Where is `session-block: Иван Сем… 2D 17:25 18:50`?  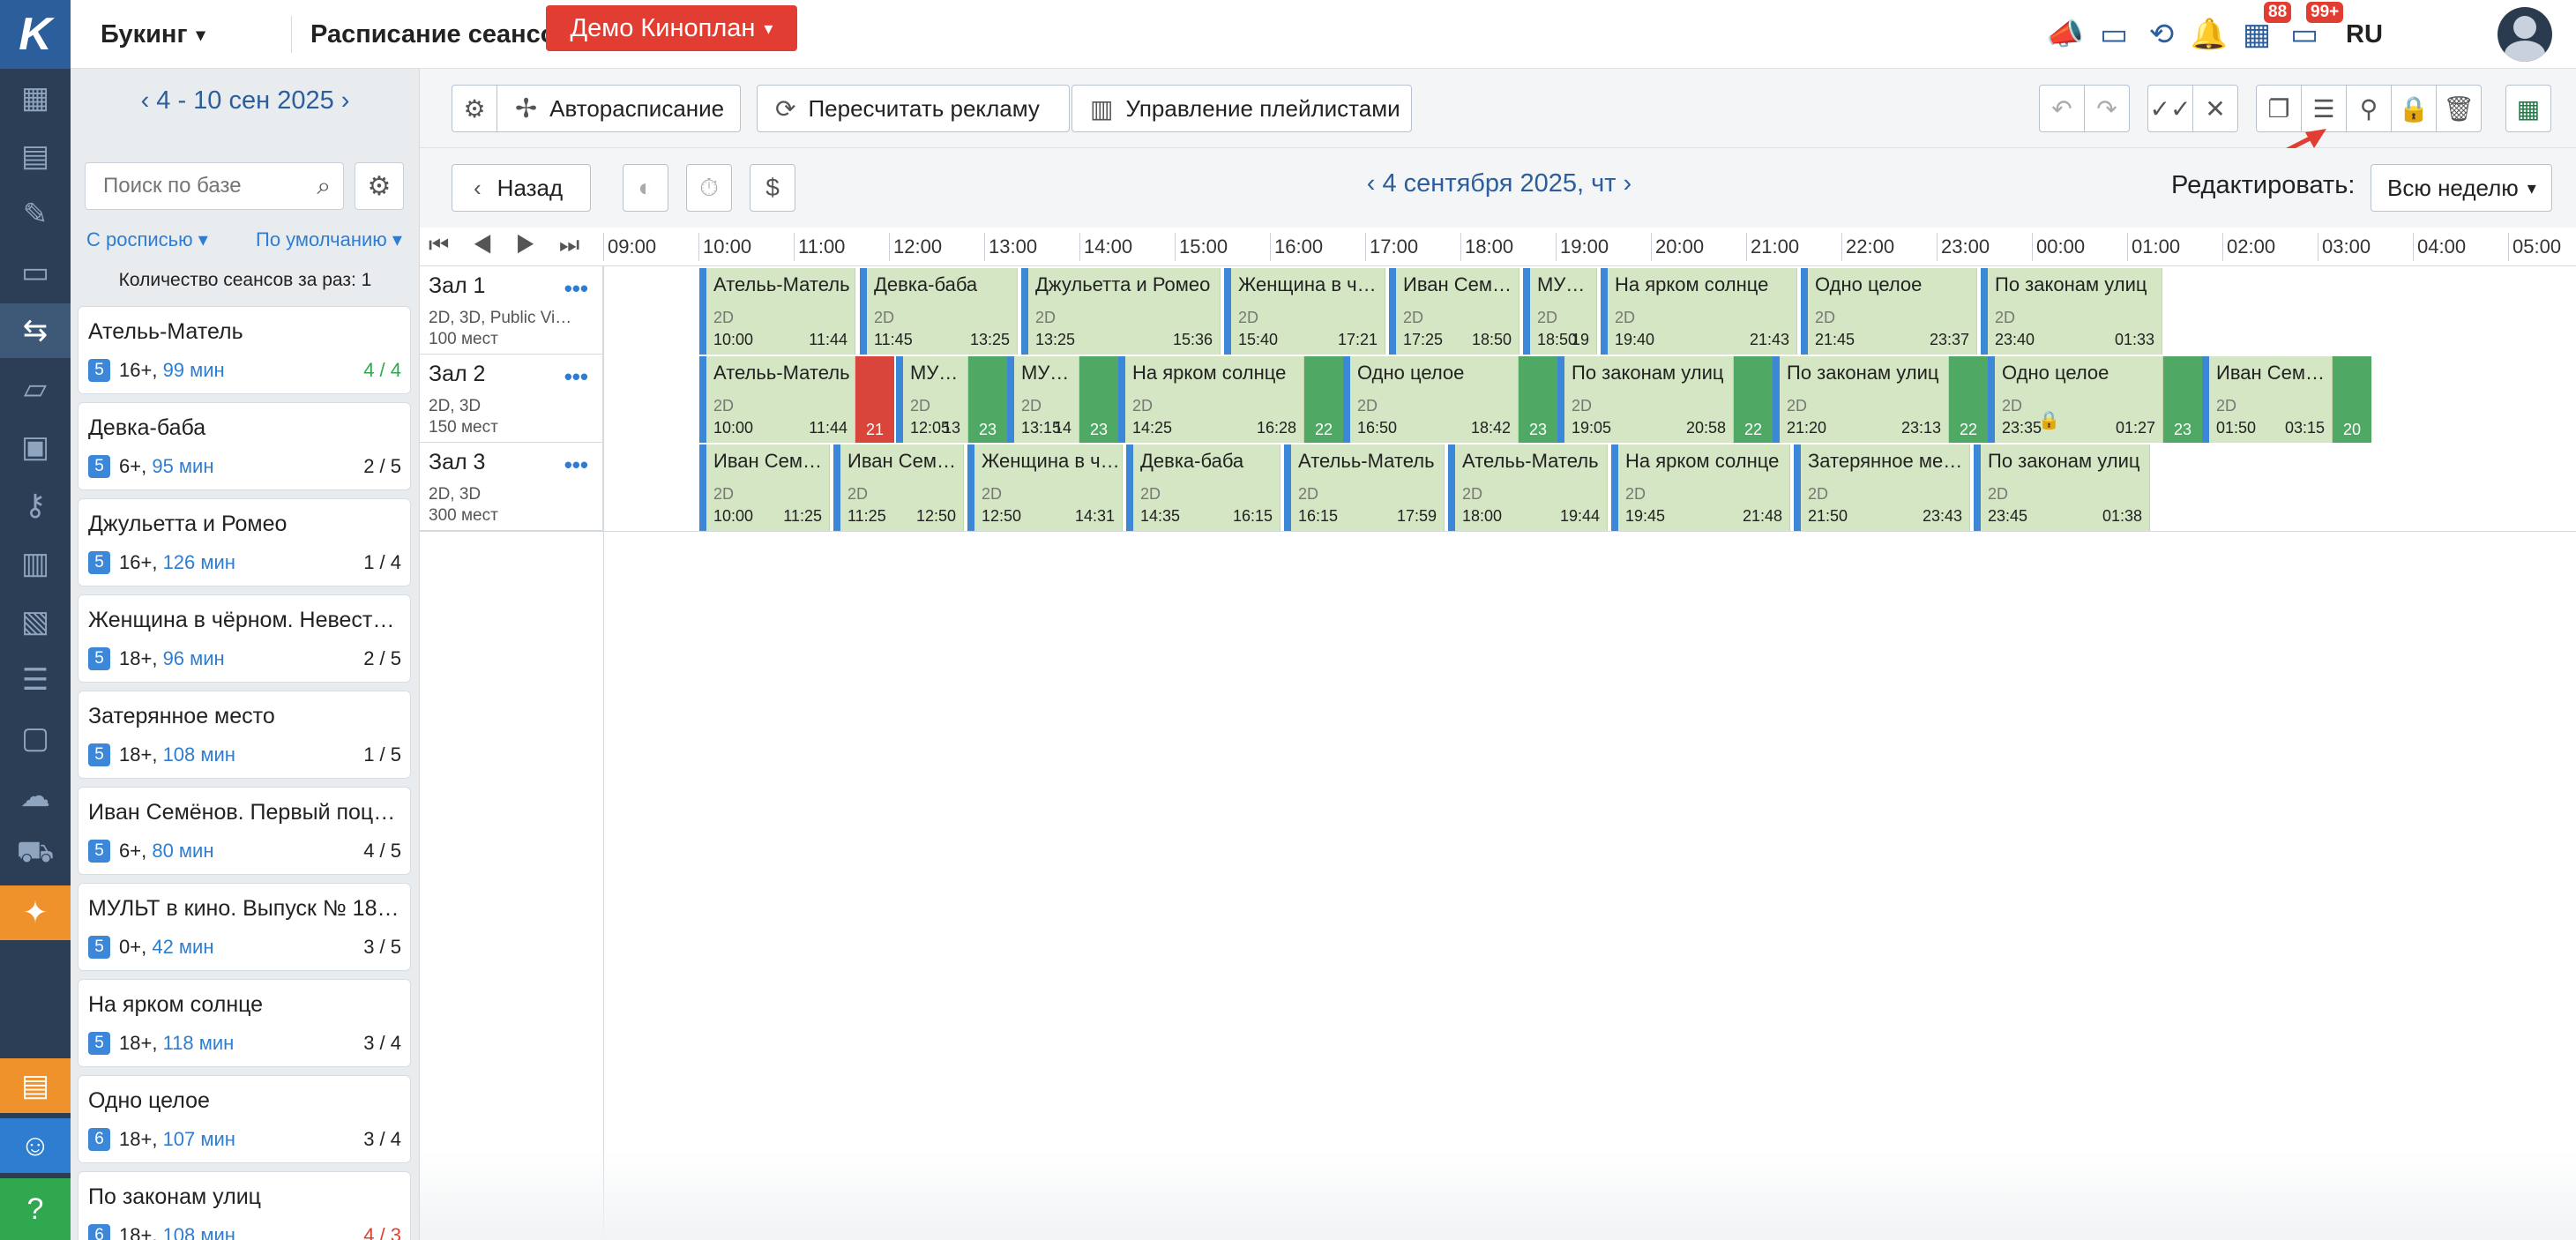
session-block: Иван Сем… 2D 17:25 18:50 is located at coordinates (1454, 311).